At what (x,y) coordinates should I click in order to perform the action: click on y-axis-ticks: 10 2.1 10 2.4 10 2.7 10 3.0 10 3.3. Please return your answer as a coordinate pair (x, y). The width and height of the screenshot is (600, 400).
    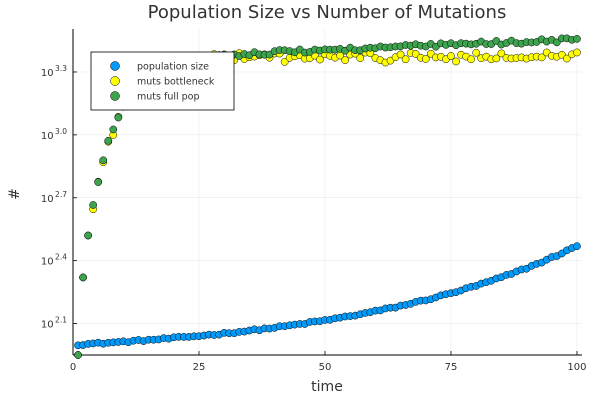
    Looking at the image, I should click on (59, 197).